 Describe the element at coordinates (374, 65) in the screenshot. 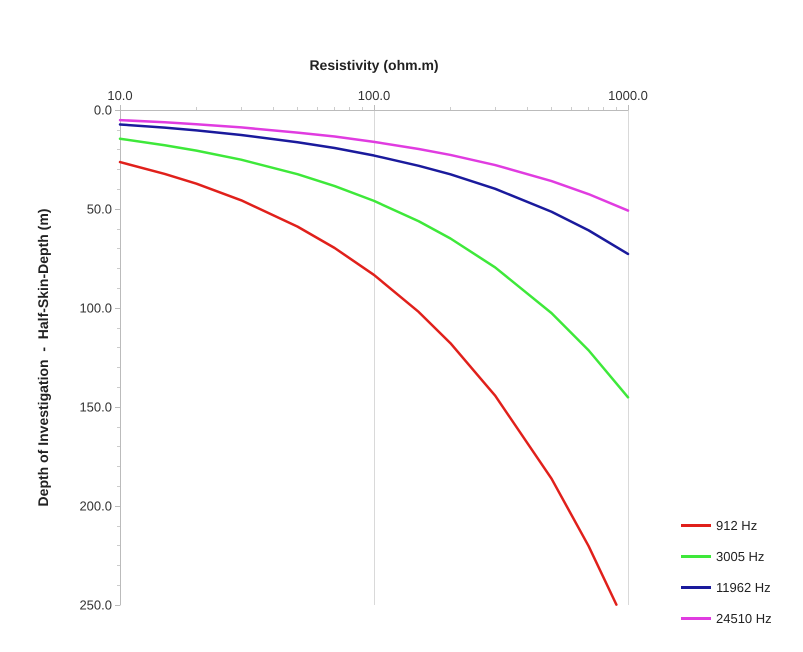

I see `x-axis-title: Resistivity (ohm.m)` at that location.